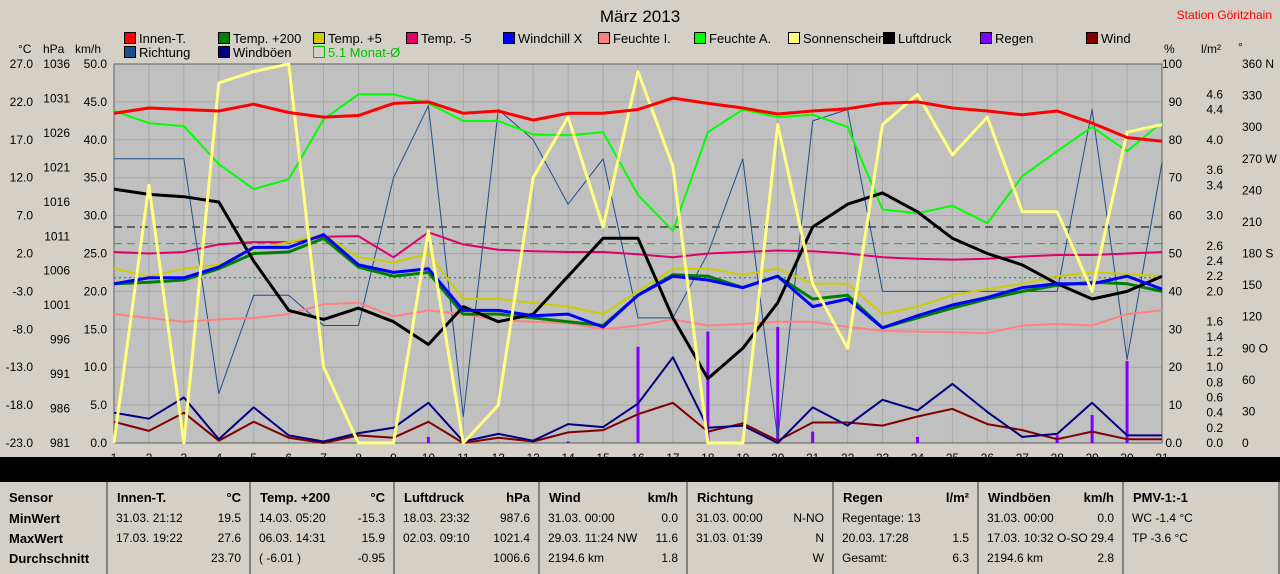 The image size is (1280, 574). Describe the element at coordinates (56, 133) in the screenshot. I see `tick-hpa: 1026` at that location.